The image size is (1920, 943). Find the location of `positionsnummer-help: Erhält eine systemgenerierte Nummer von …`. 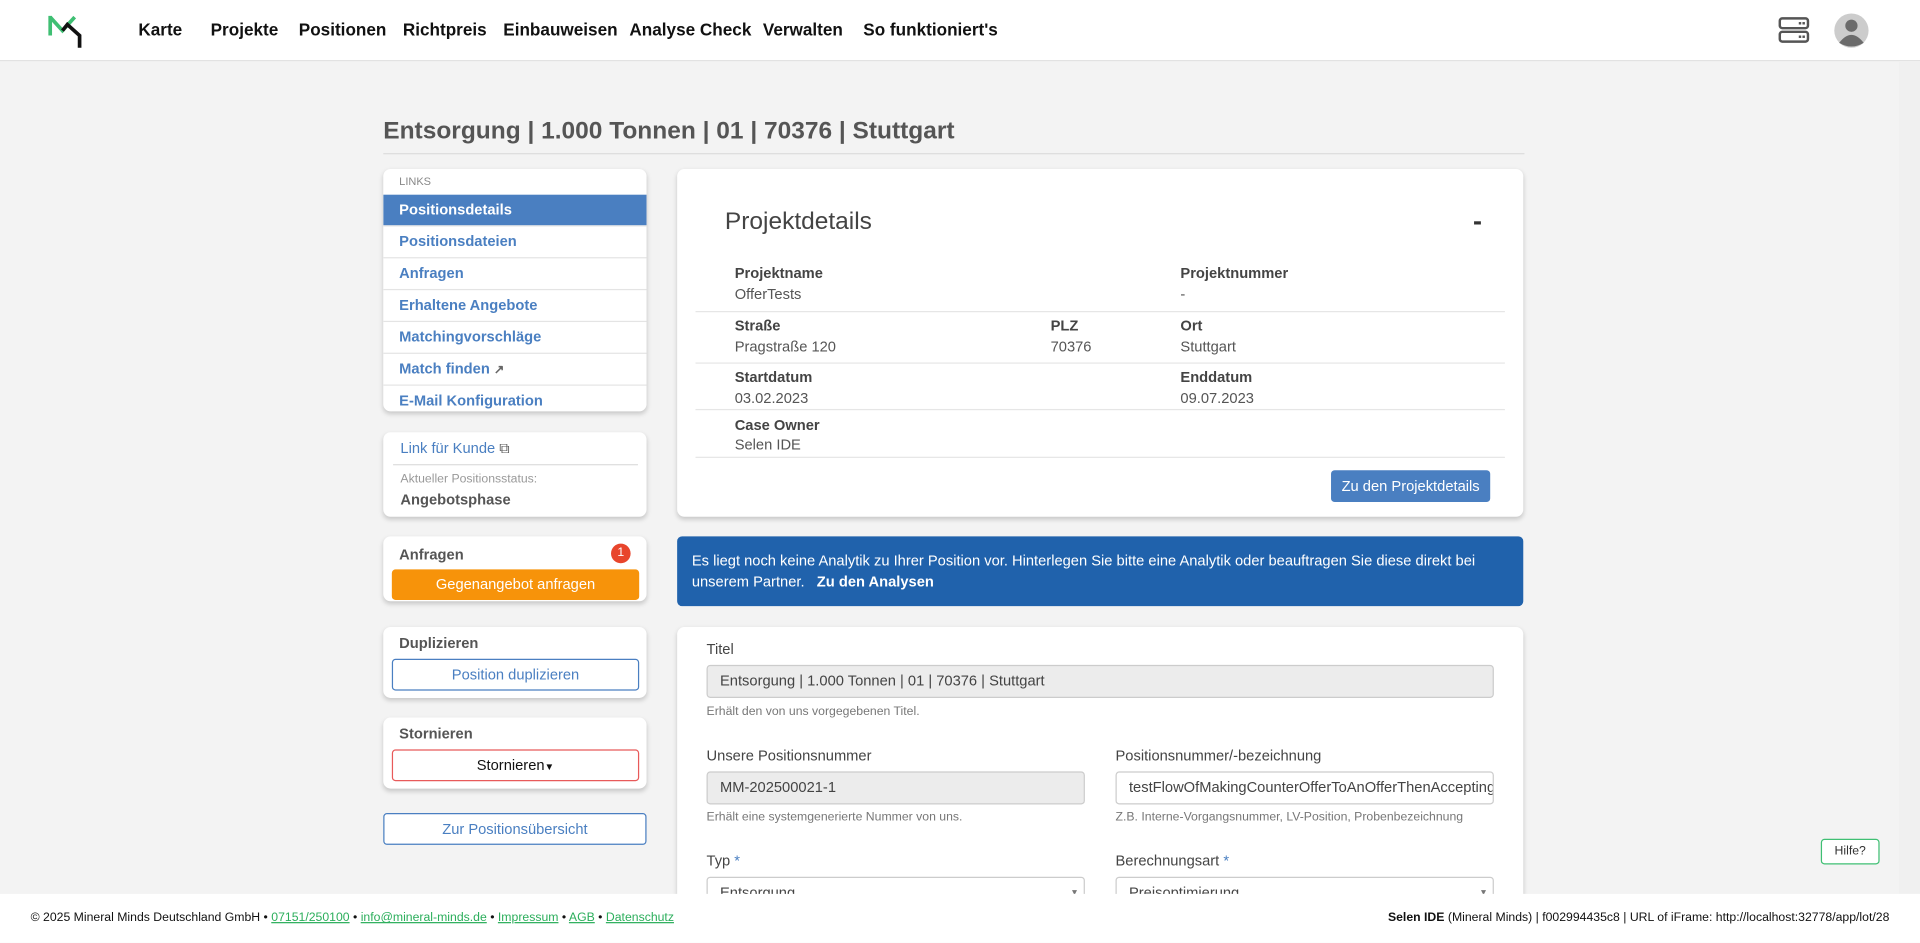

positionsnummer-help: Erhält eine systemgenerierte Nummer von … is located at coordinates (834, 817).